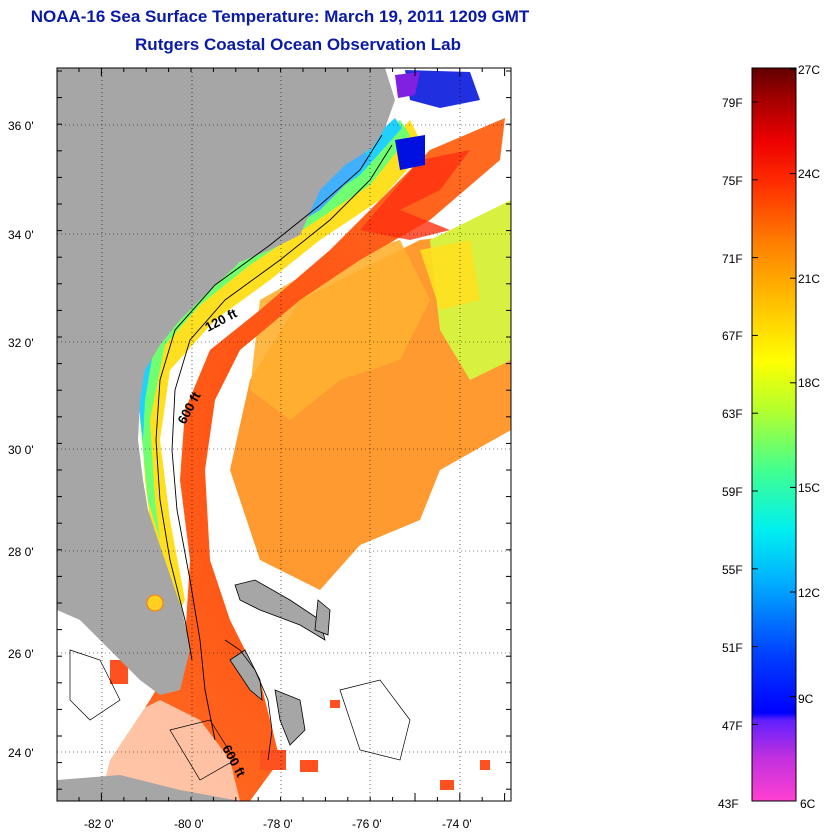 This screenshot has width=825, height=832. Describe the element at coordinates (375, 720) in the screenshot. I see `contour-bank` at that location.